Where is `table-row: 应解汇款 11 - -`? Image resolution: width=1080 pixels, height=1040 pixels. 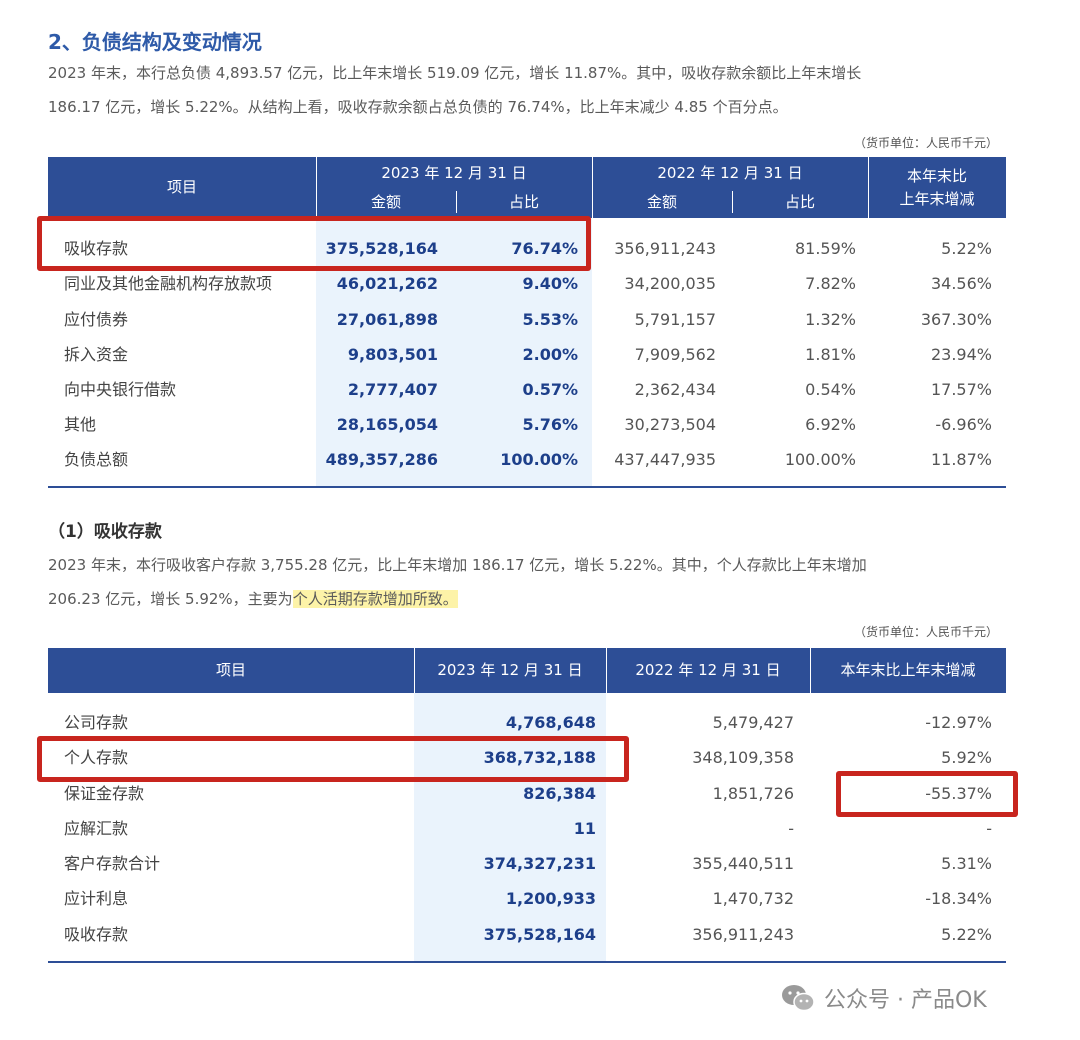 table-row: 应解汇款 11 - - is located at coordinates (527, 829).